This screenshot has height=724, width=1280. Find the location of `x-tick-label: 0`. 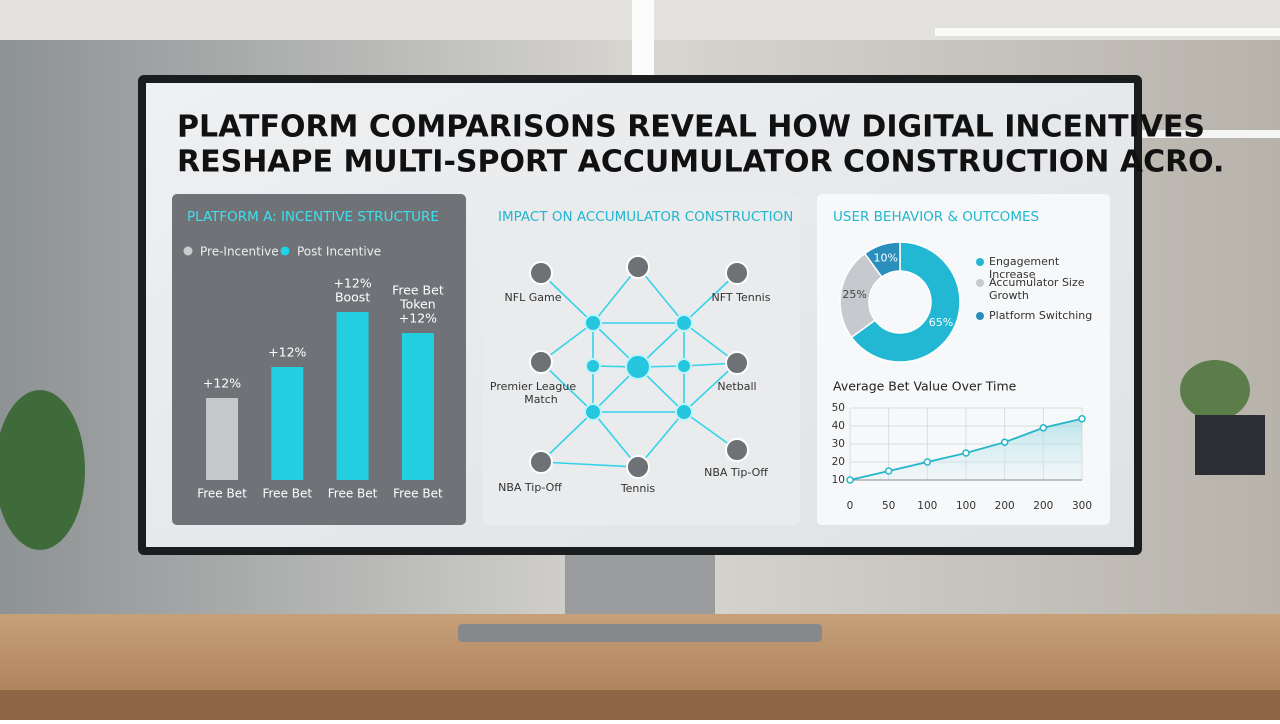

x-tick-label: 0 is located at coordinates (850, 506).